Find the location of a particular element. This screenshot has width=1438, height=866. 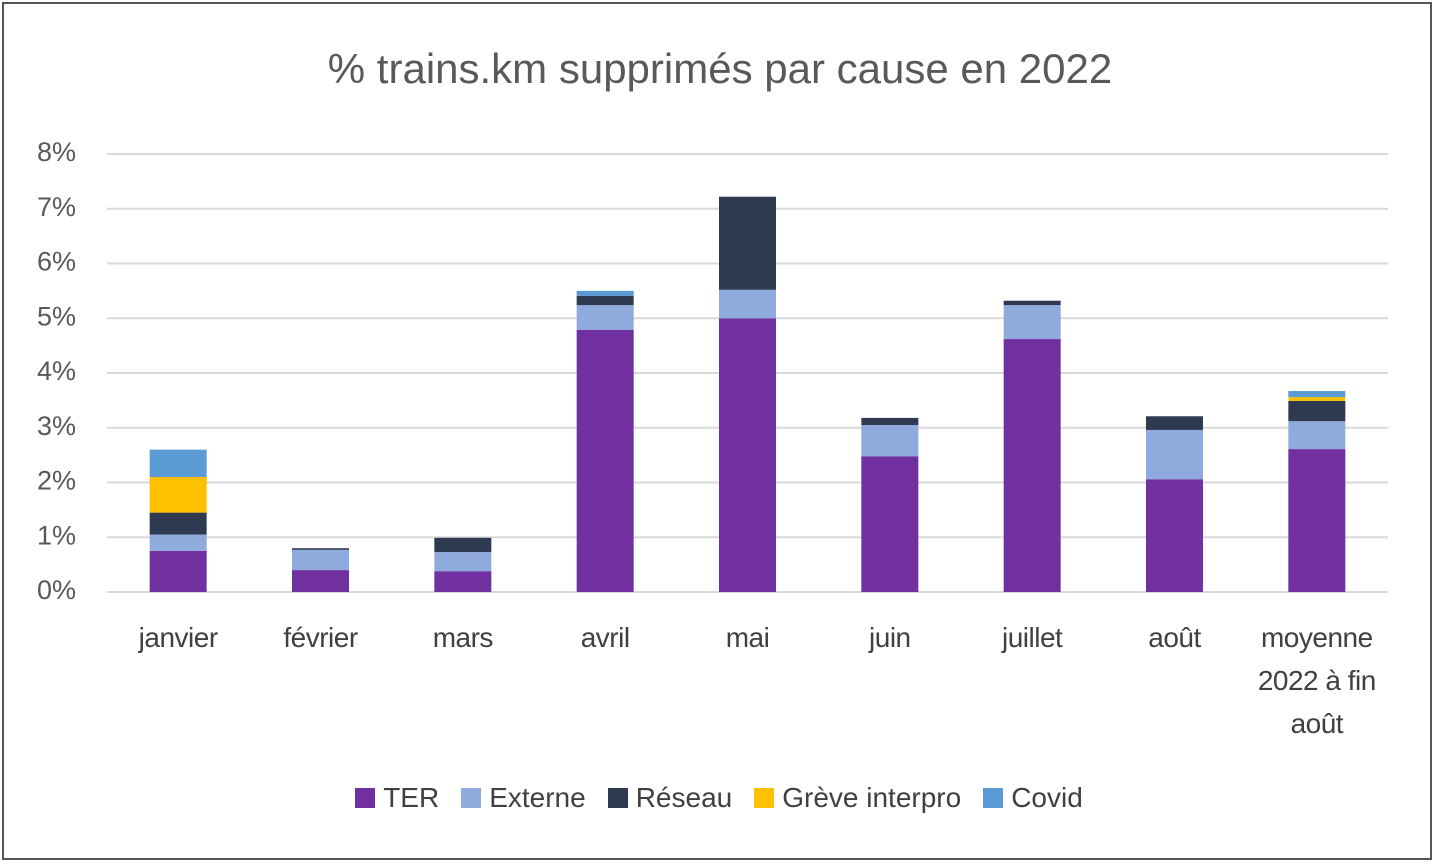

legend: TER Externe Réseau Grève interpro Covid is located at coordinates (719, 798).